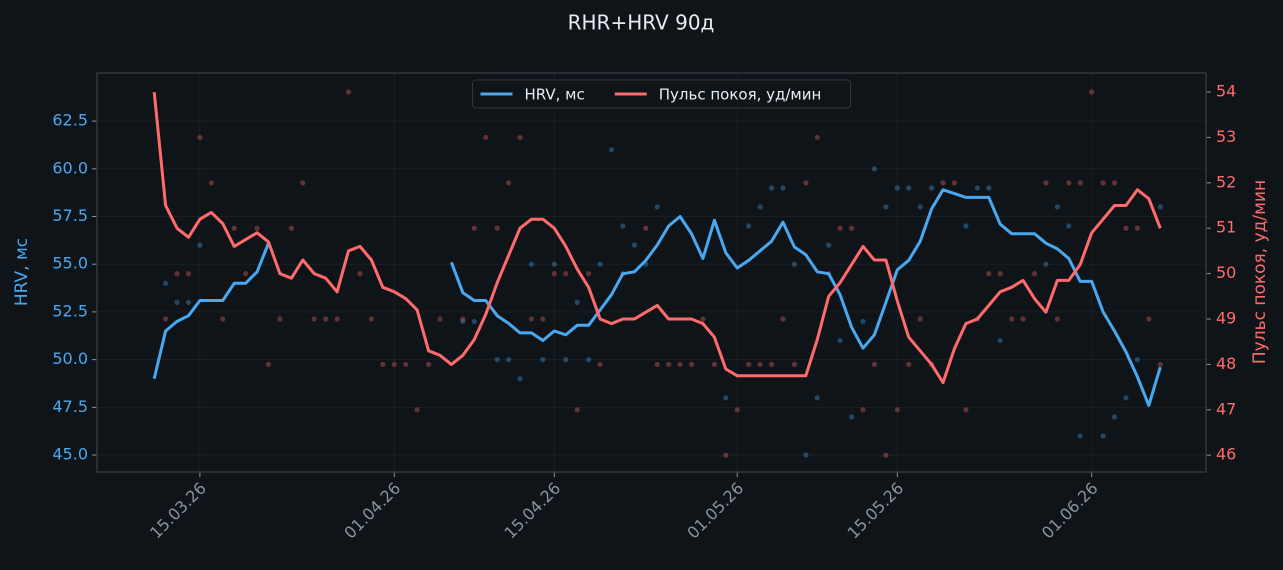 This screenshot has height=570, width=1283. What do you see at coordinates (1226, 136) in the screenshot?
I see `y2-tick-label: 53` at bounding box center [1226, 136].